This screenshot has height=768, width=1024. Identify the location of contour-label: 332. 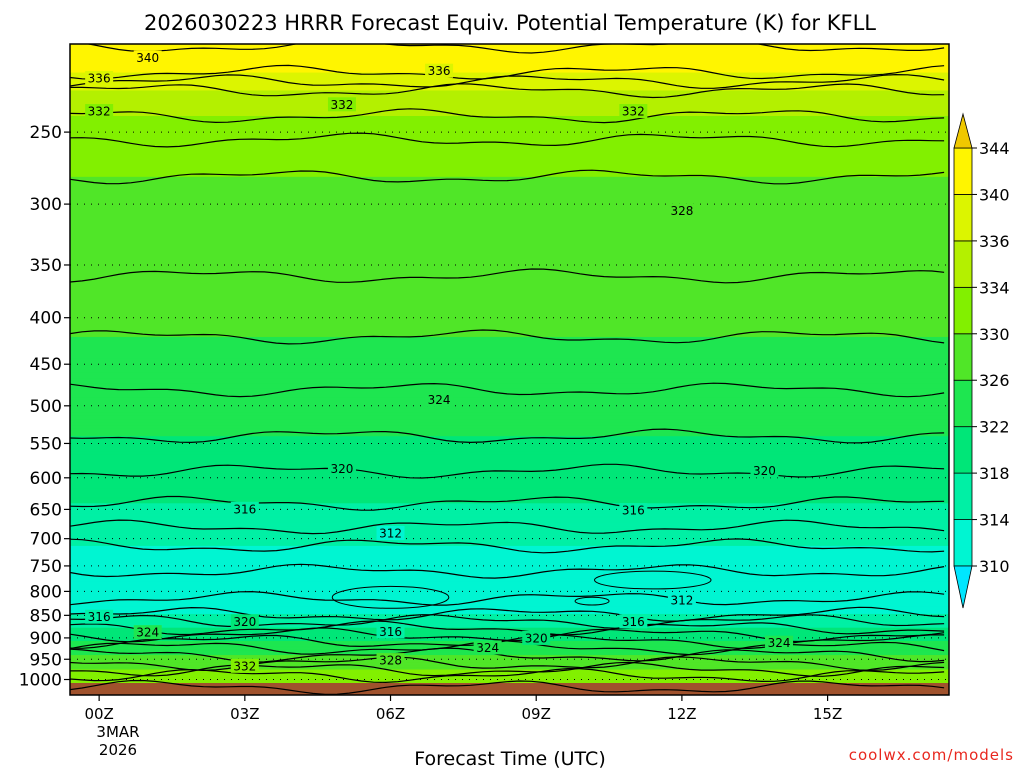
(633, 112).